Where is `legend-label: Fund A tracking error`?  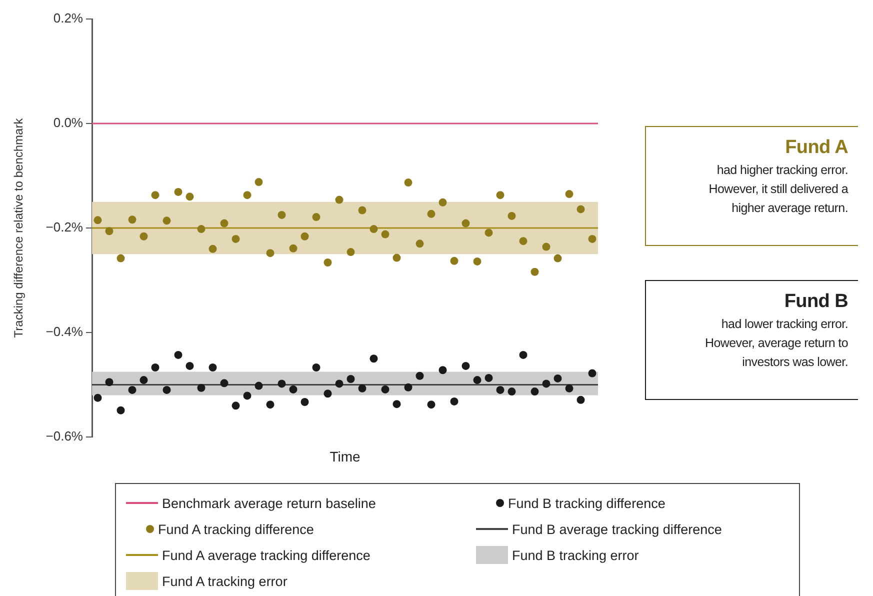
legend-label: Fund A tracking error is located at coordinates (225, 581).